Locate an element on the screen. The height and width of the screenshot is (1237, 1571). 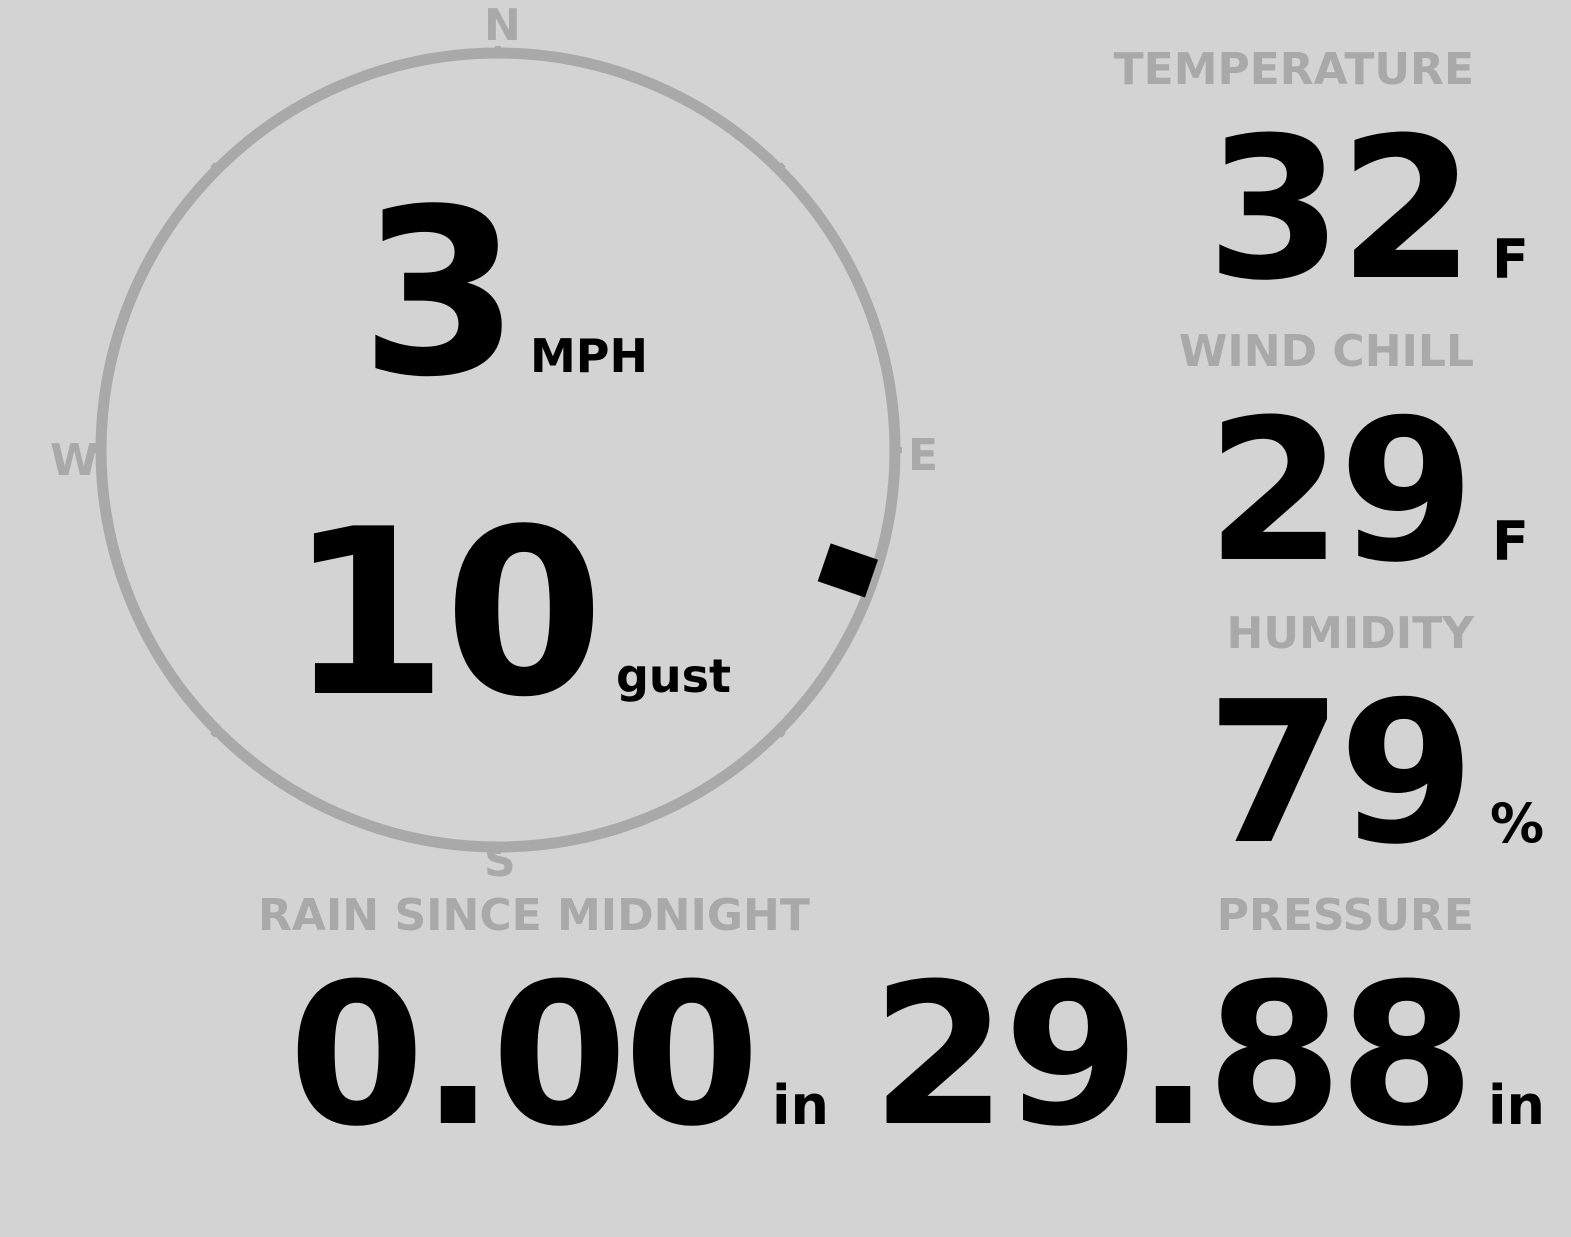
wind-chill-label: WIND CHILL is located at coordinates (1326, 351).